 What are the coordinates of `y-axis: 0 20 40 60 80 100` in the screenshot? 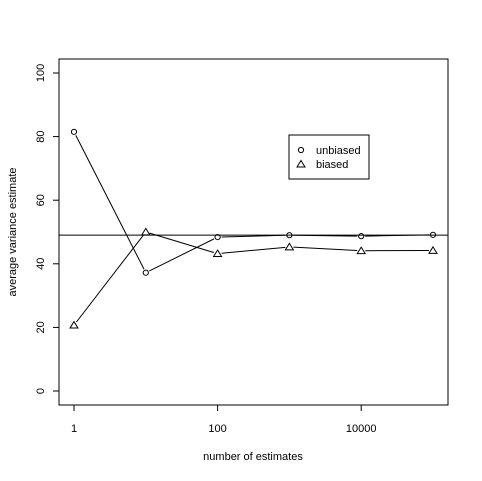 It's located at (47, 229).